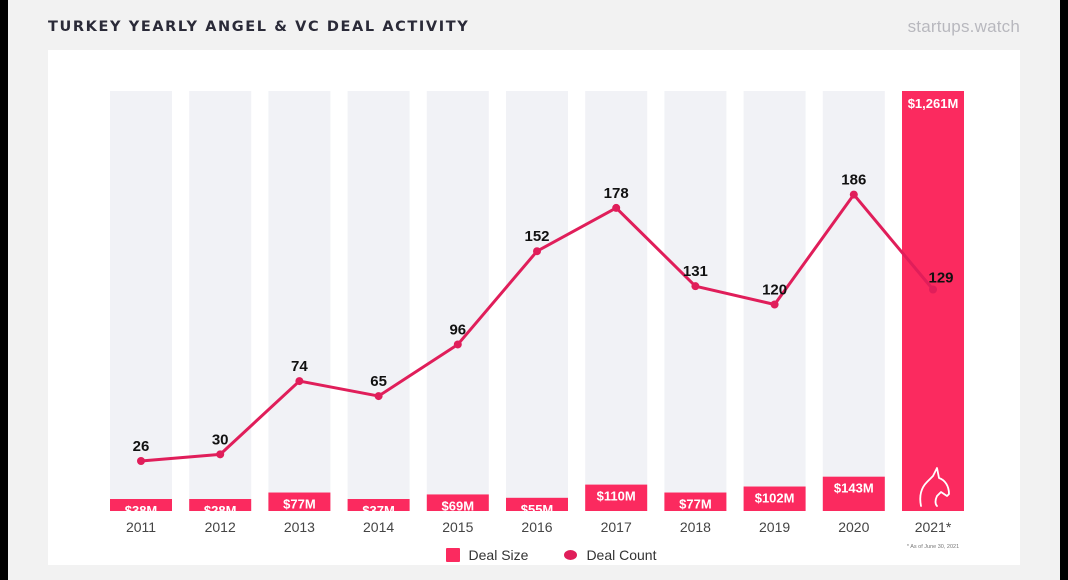  What do you see at coordinates (774, 527) in the screenshot?
I see `x-tick-label-8: 2019` at bounding box center [774, 527].